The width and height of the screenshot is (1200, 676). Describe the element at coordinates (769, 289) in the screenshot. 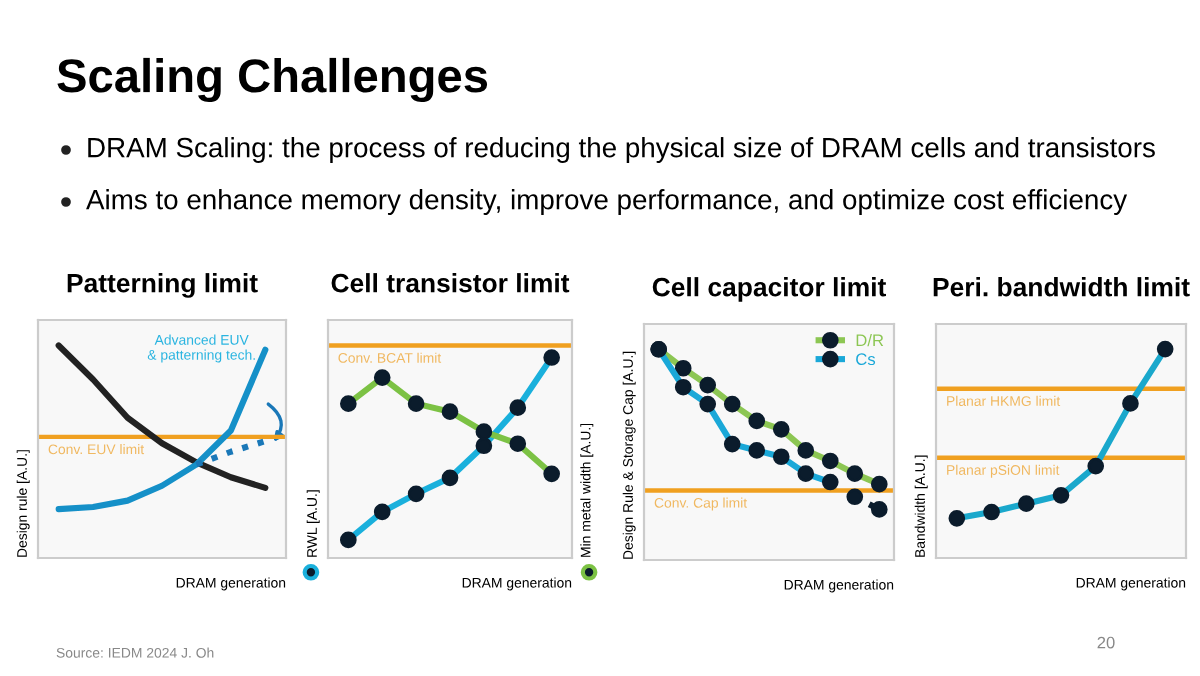

I see `chart-title: Cell capacitor limit` at that location.